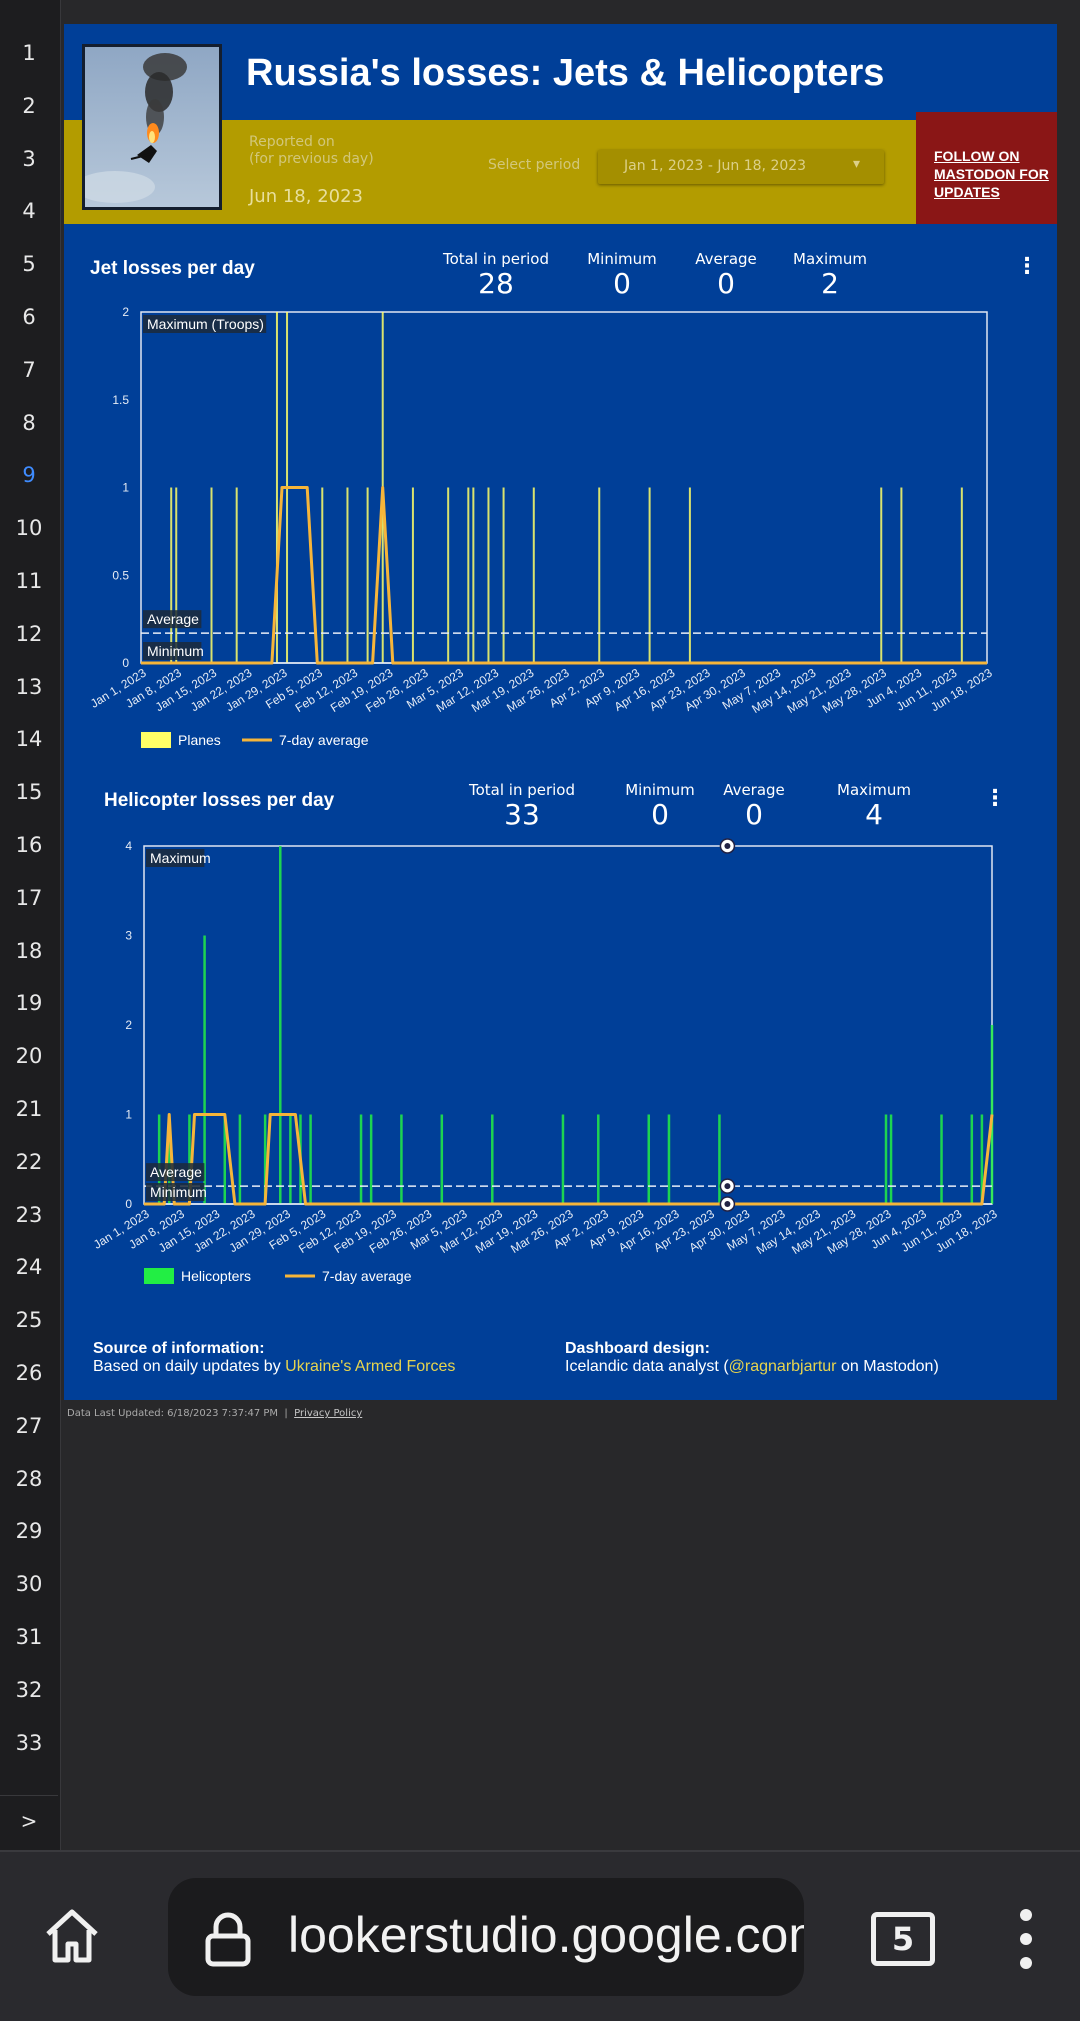 This screenshot has height=2021, width=1080. What do you see at coordinates (29, 369) in the screenshot?
I see `page-nav-item-7: 7` at bounding box center [29, 369].